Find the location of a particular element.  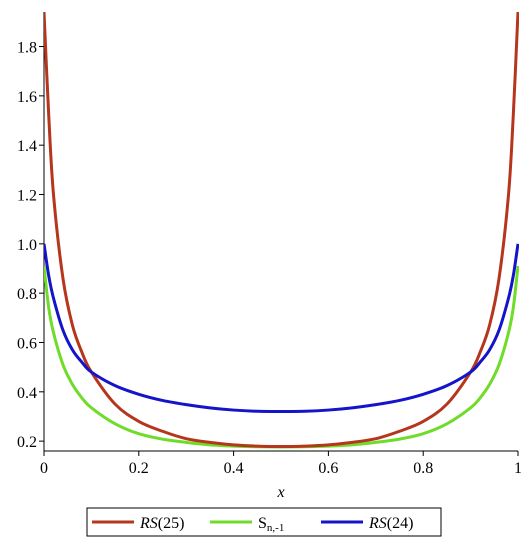

x-tick-label: 0.8 is located at coordinates (423, 468).